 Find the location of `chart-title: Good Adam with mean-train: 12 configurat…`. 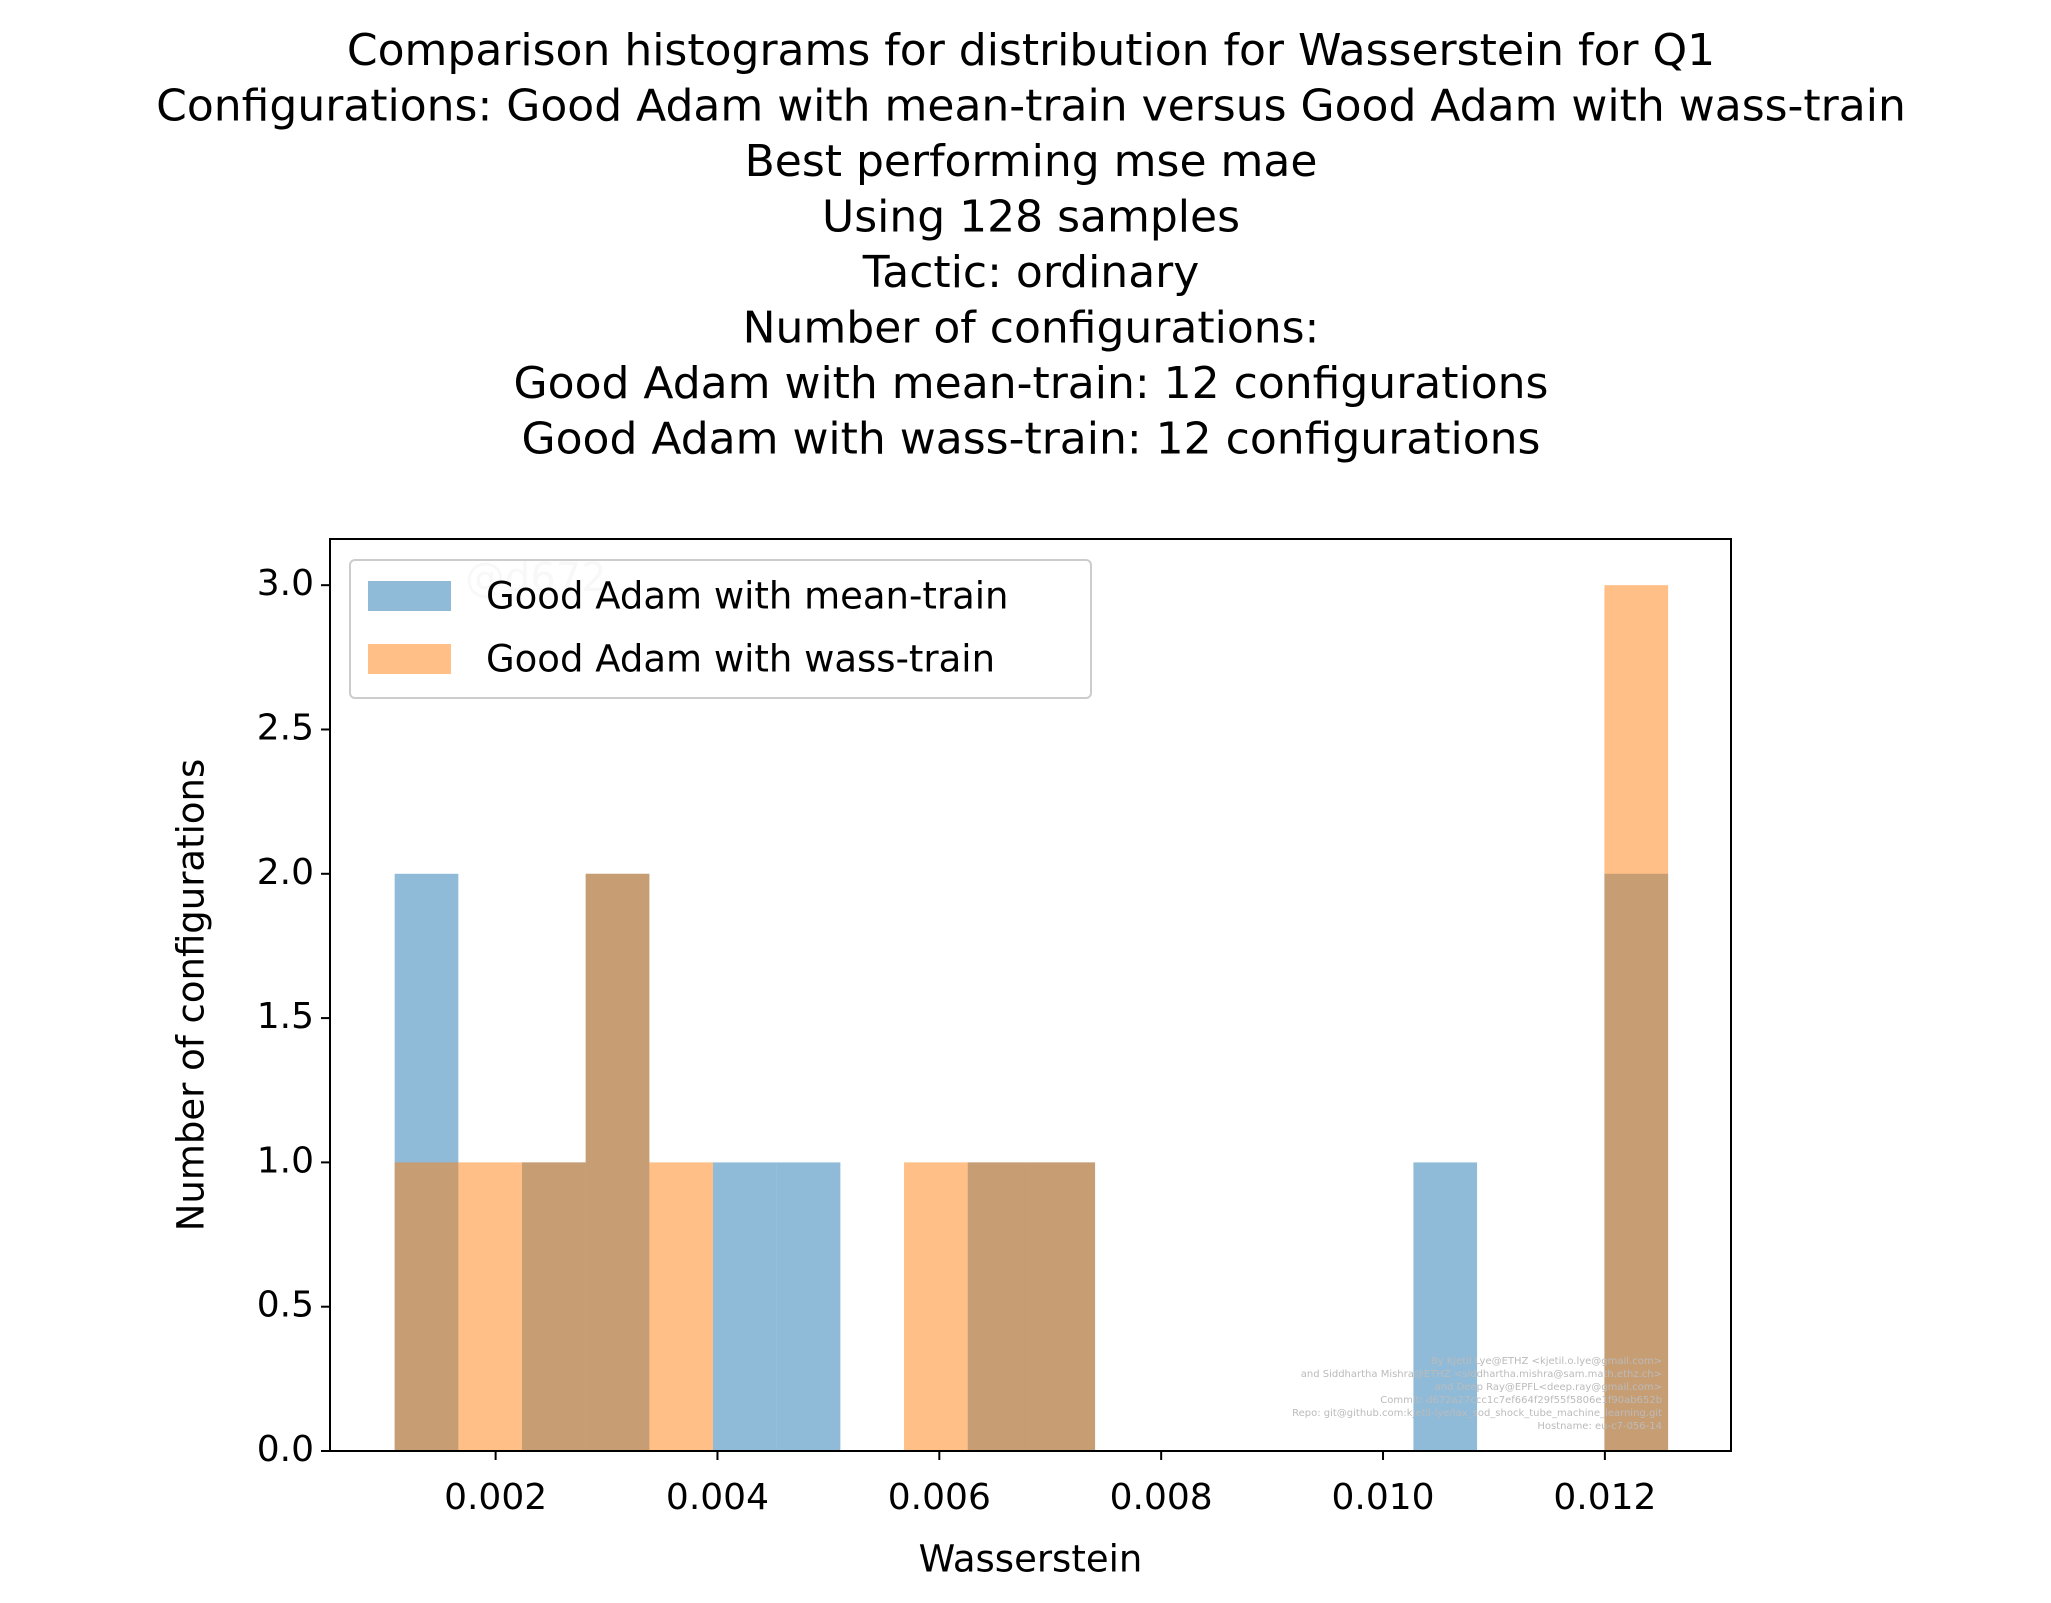

chart-title: Good Adam with mean-train: 12 configurat… is located at coordinates (1031, 383).